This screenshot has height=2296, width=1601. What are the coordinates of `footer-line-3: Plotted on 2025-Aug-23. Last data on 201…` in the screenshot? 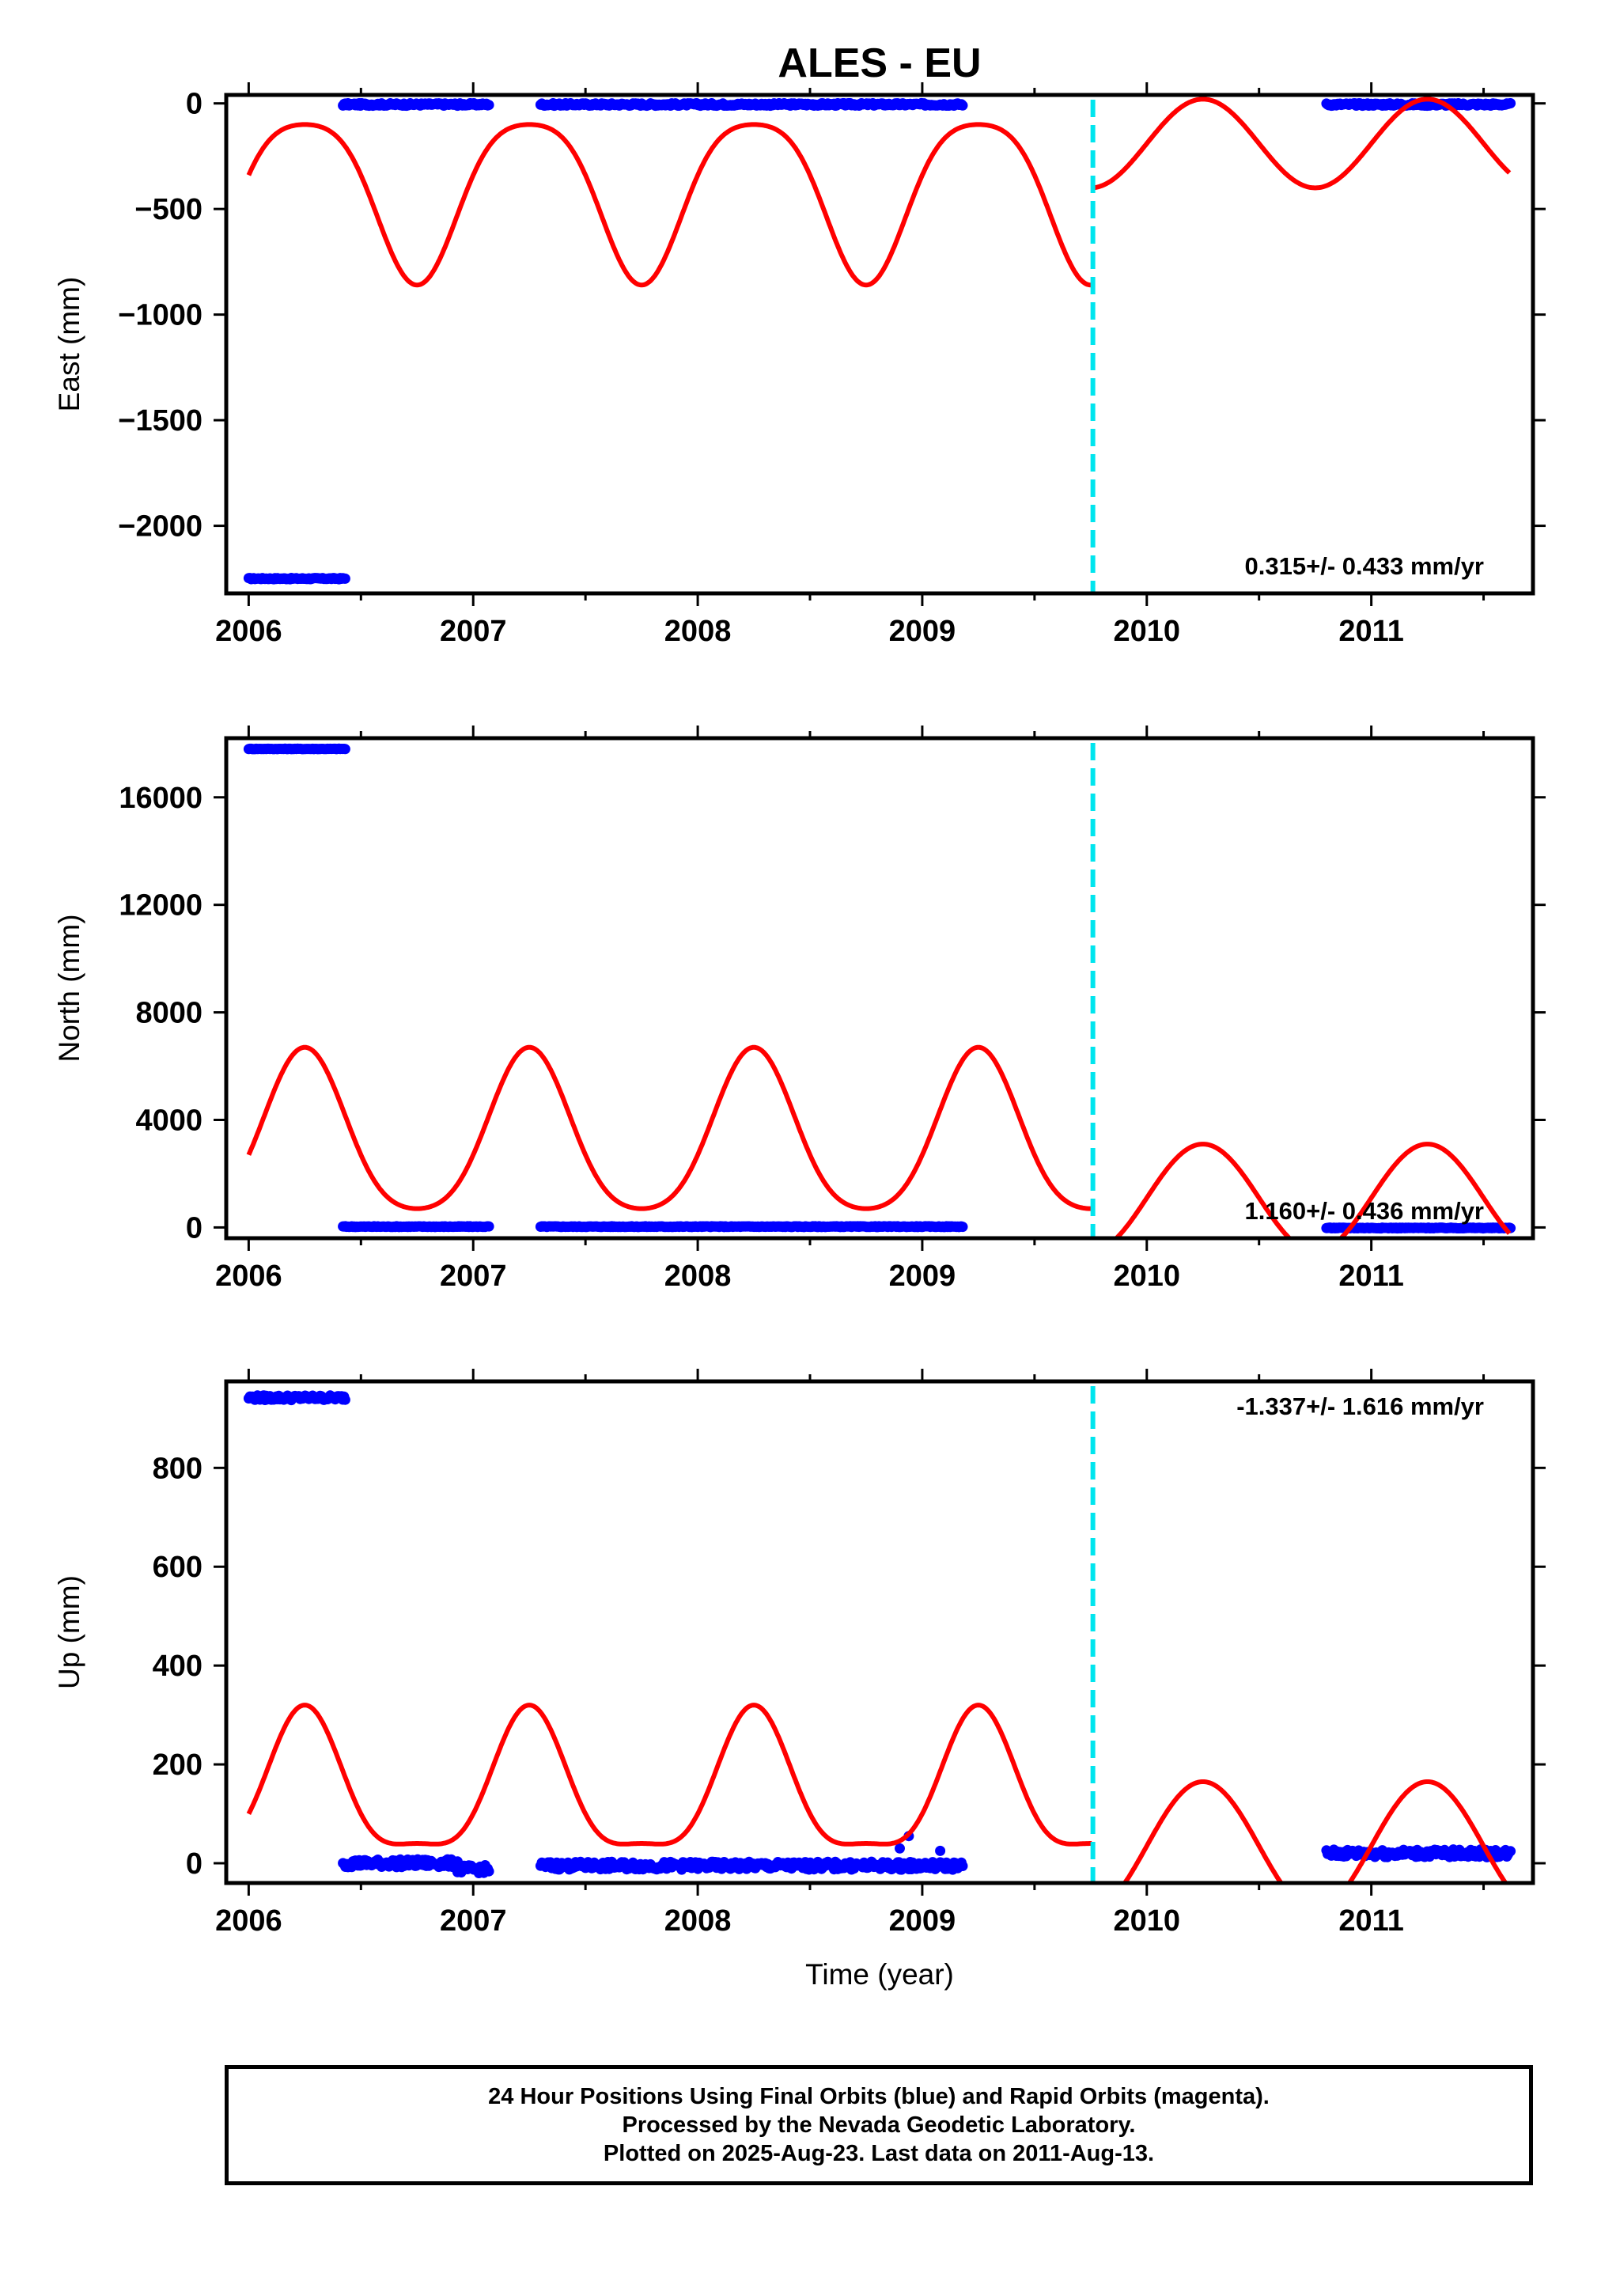 It's located at (879, 2153).